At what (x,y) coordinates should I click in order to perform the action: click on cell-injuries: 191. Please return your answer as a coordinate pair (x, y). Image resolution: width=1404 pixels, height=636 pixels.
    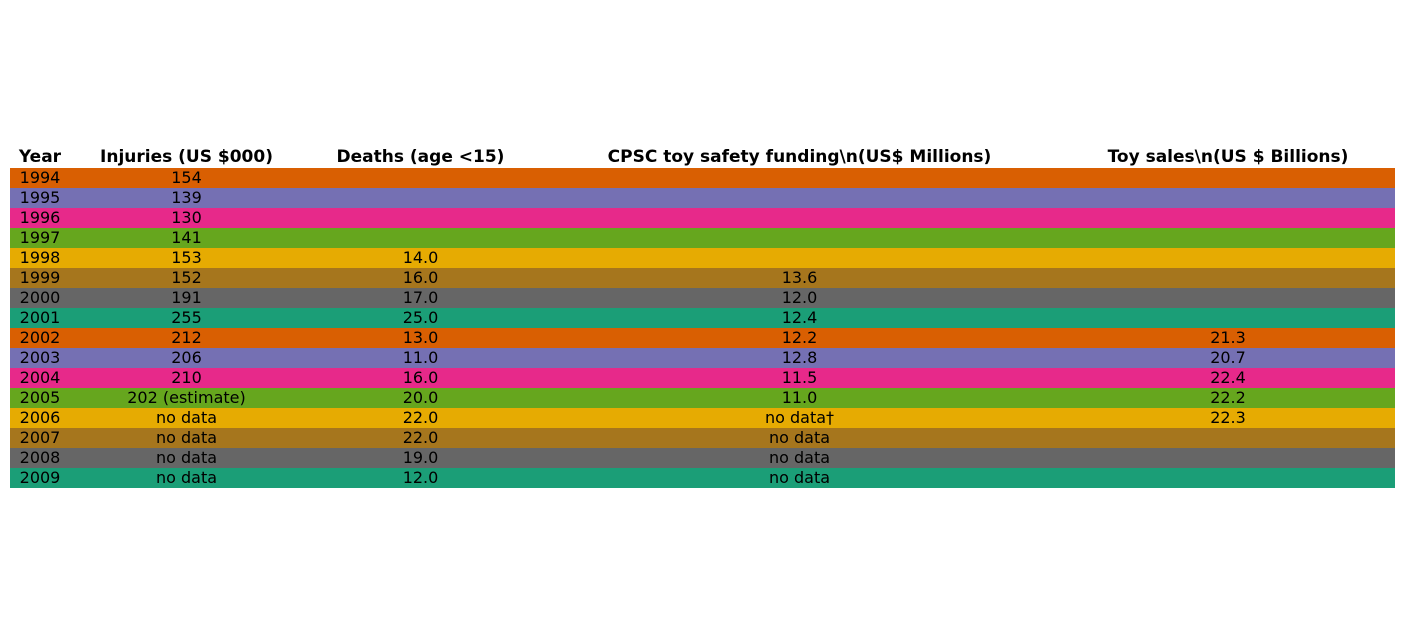
    Looking at the image, I should click on (186, 297).